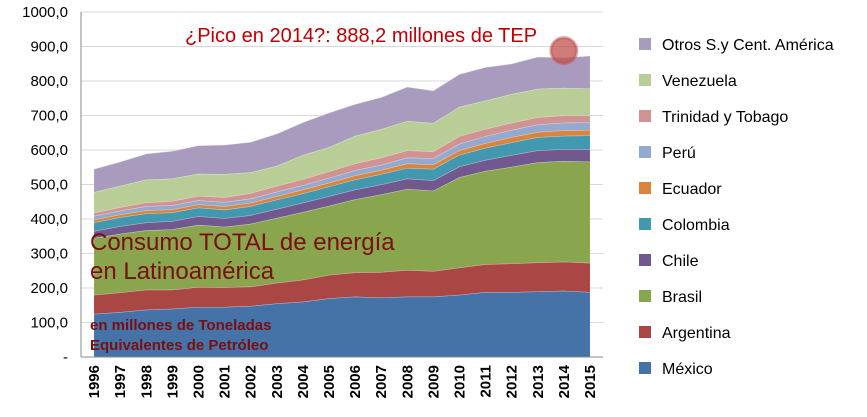 This screenshot has width=867, height=417. What do you see at coordinates (179, 345) in the screenshot?
I see `units-note-line2: Equivalentes de Petróleo` at bounding box center [179, 345].